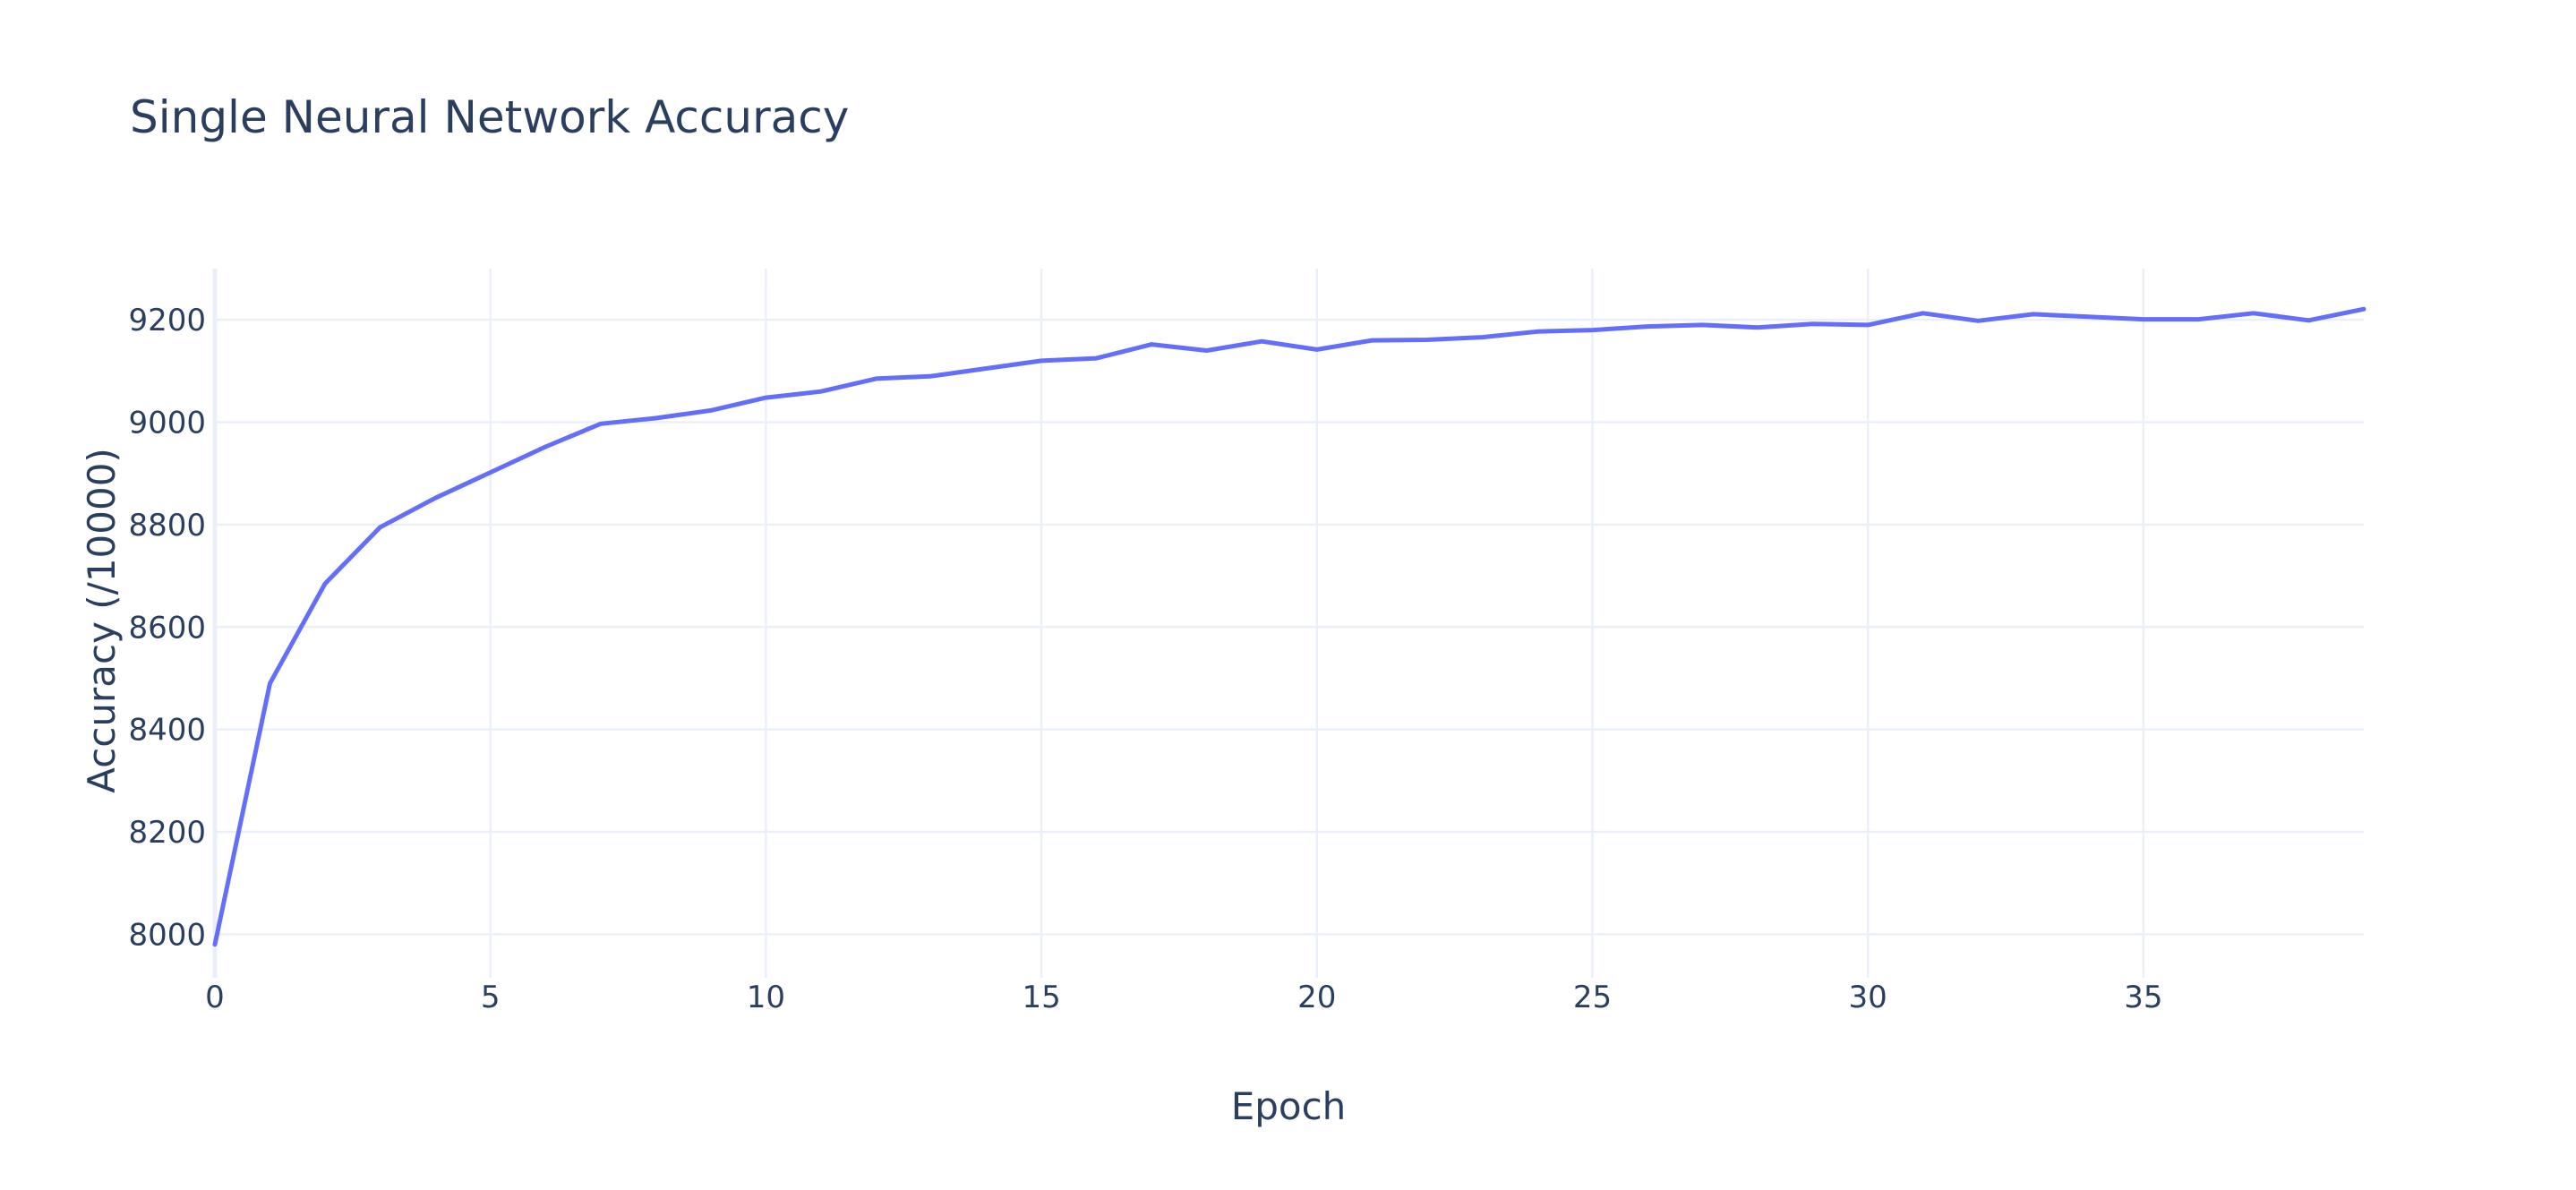  I want to click on x-tick-label: 0, so click(215, 997).